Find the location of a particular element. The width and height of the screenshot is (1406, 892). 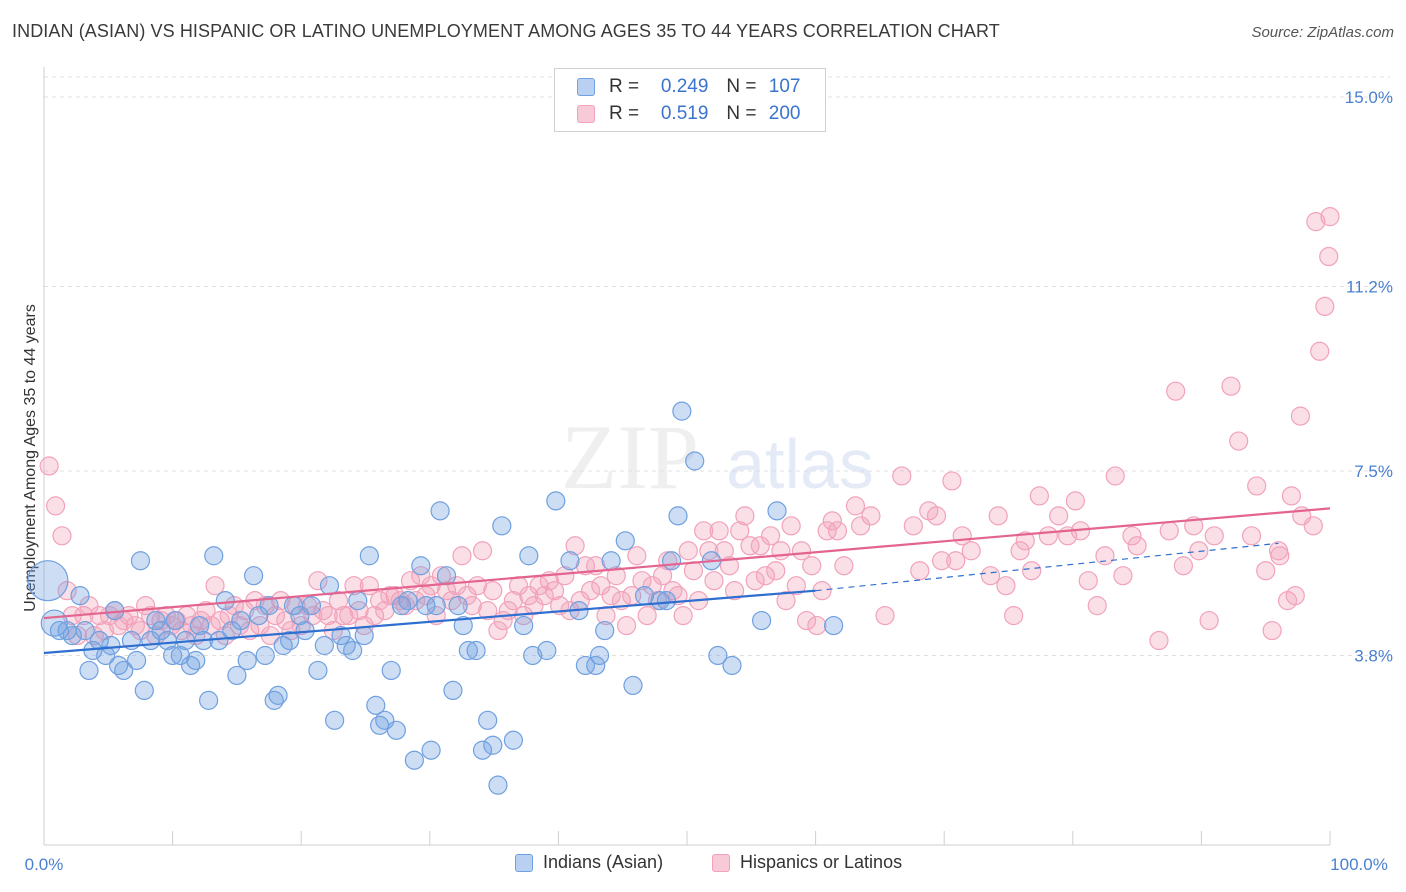

correlation-legend: R = 0.249 N = 107 R = 0.519 N = 200 is located at coordinates (690, 100).